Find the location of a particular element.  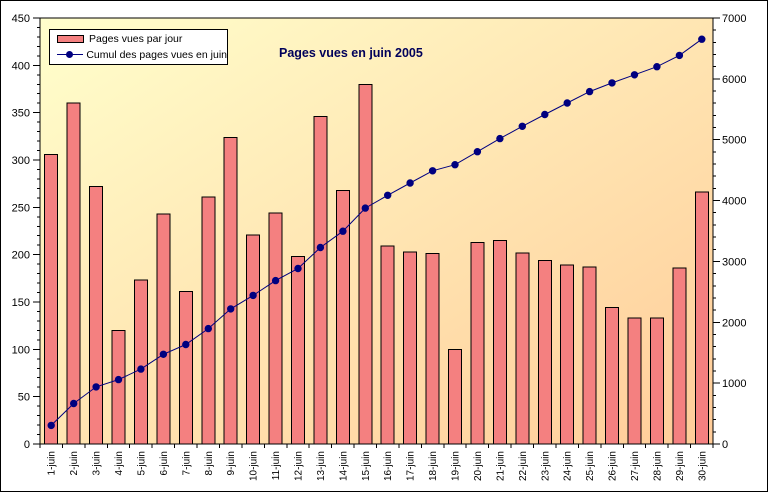

x-tick-label: 13-juin is located at coordinates (321, 466).